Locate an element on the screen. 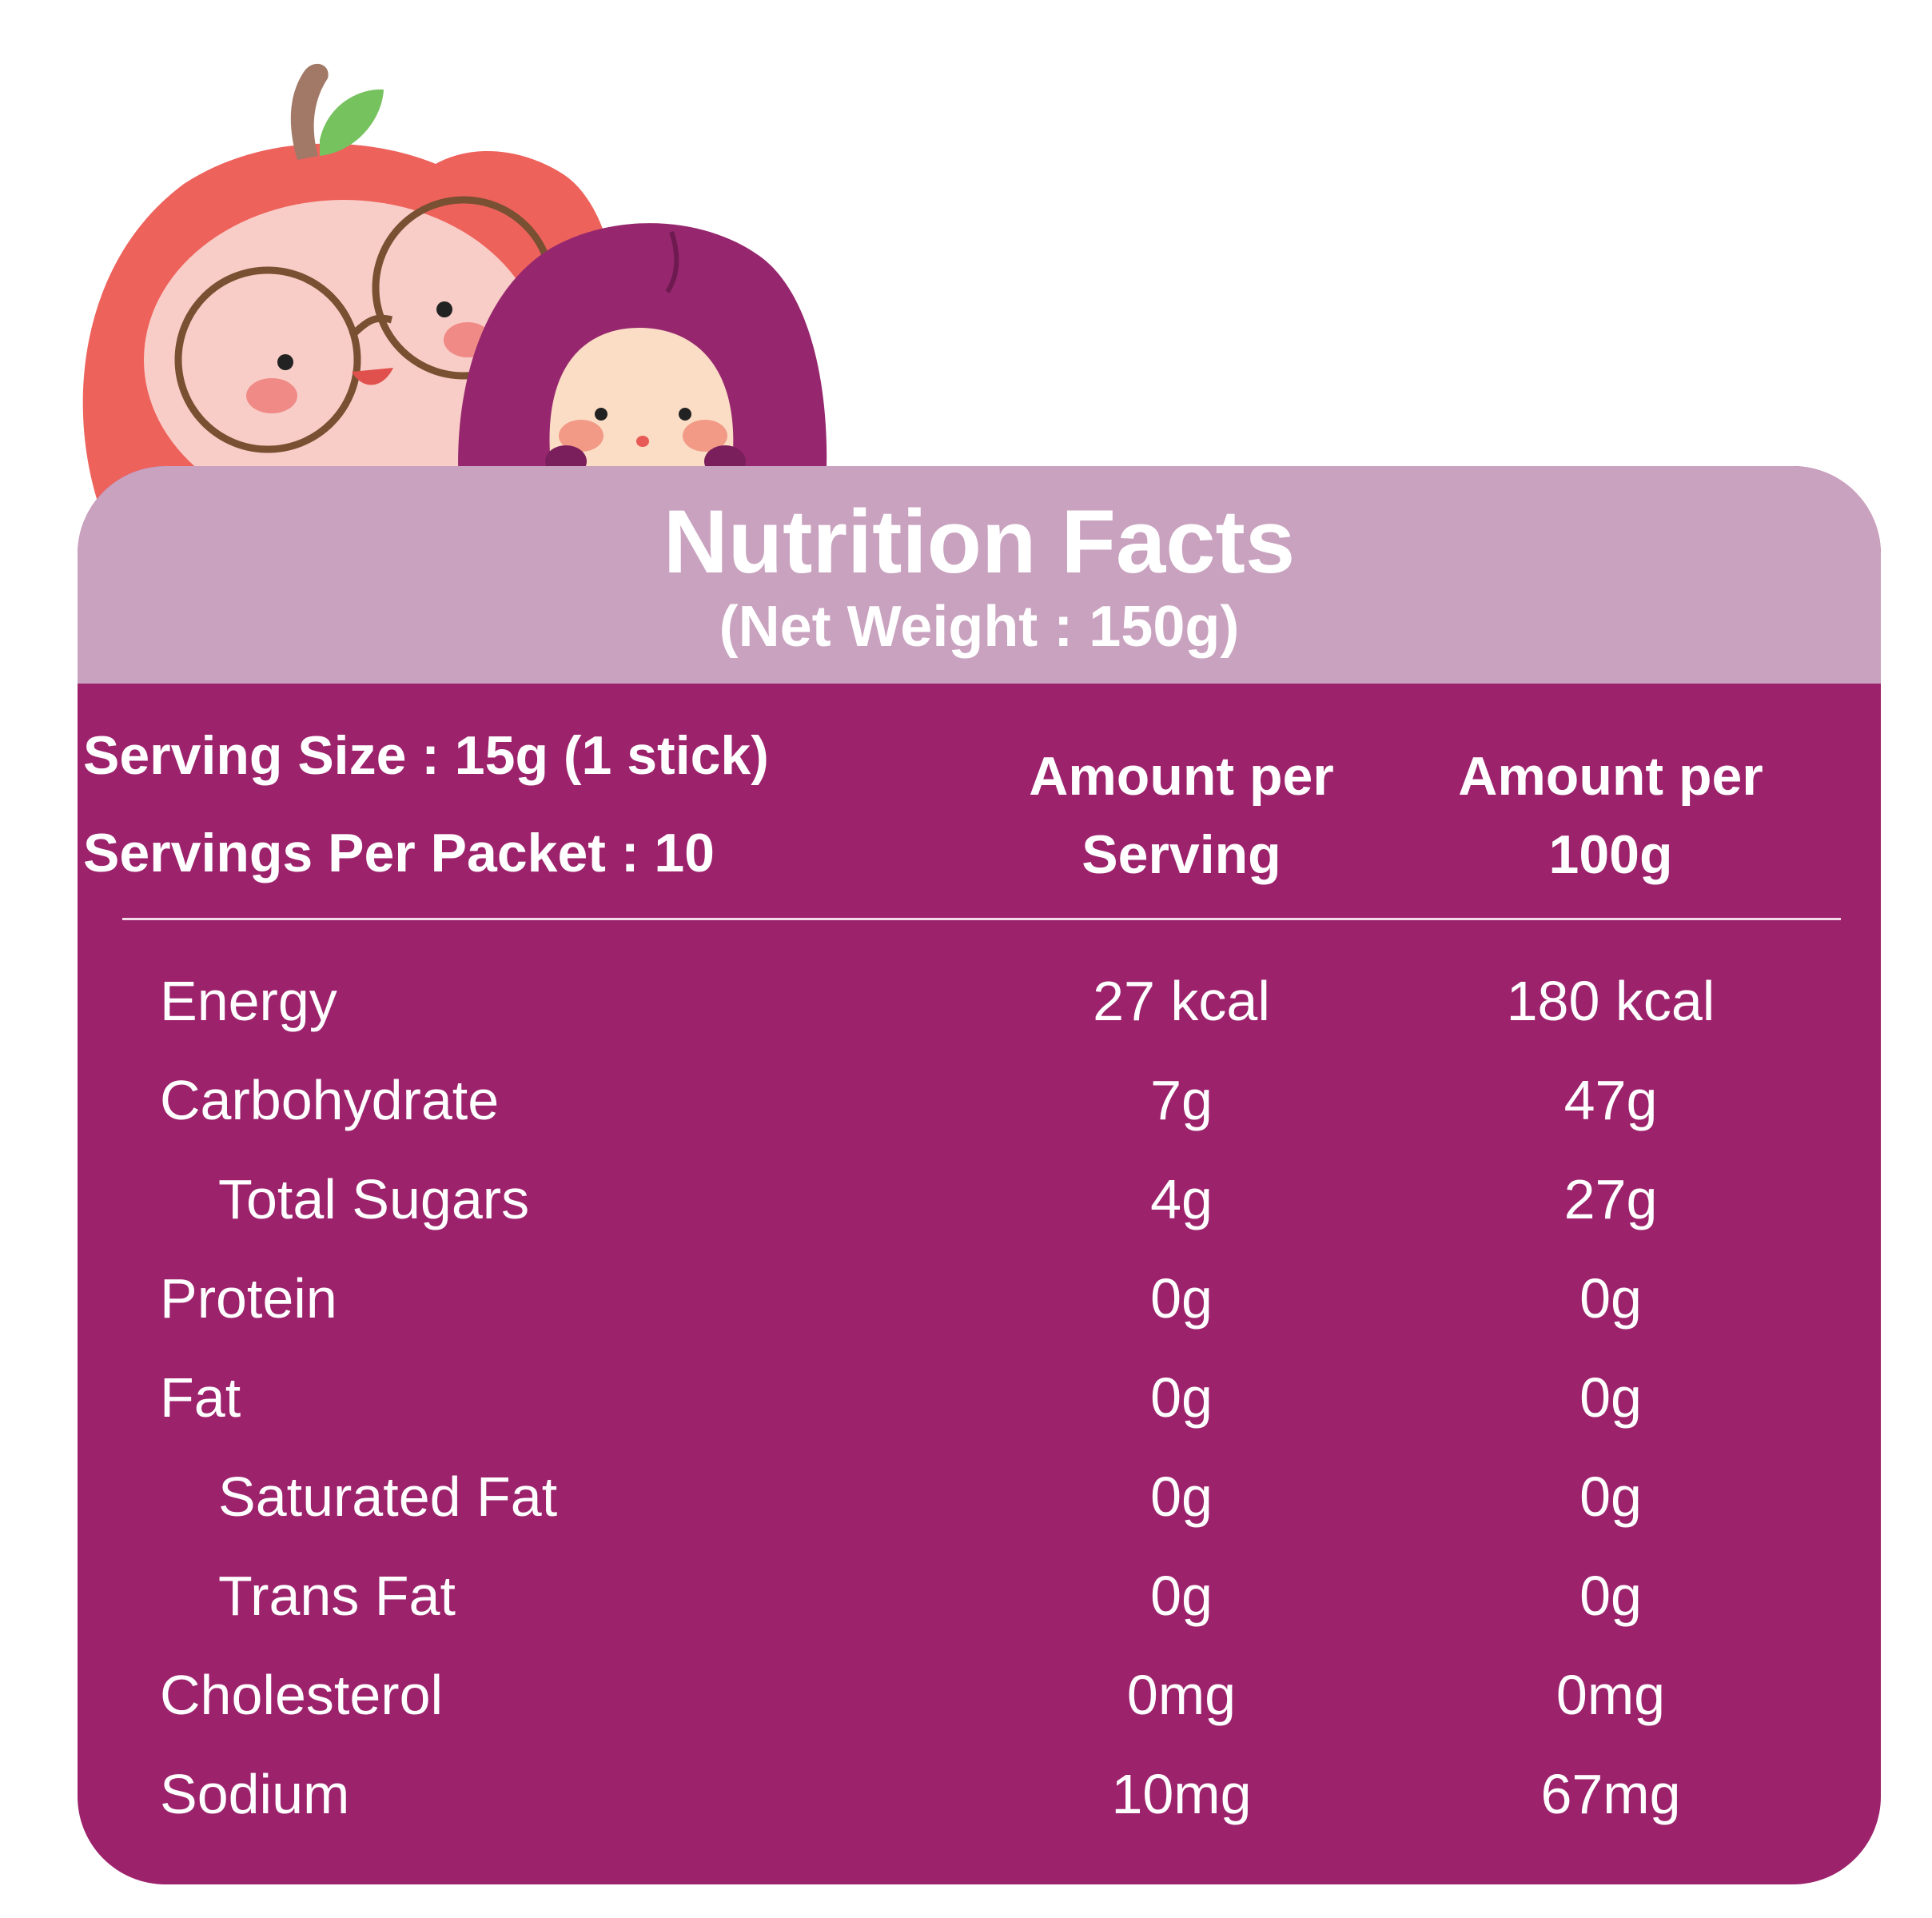 This screenshot has width=1932, height=1918. per-serving-value: 0mg is located at coordinates (1181, 1695).